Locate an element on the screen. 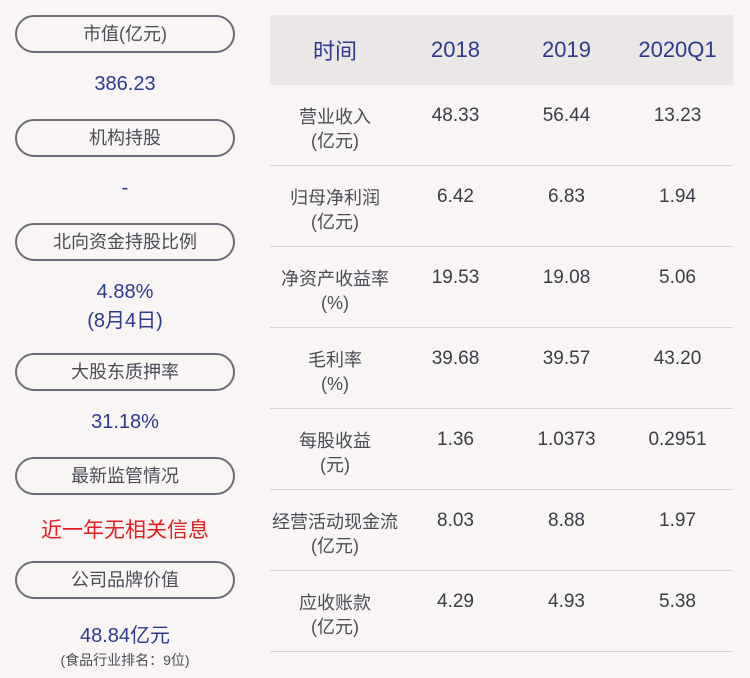 The image size is (750, 678). table-row: 应收账款 (亿元) 4.29 4.93 5.38 is located at coordinates (501, 611).